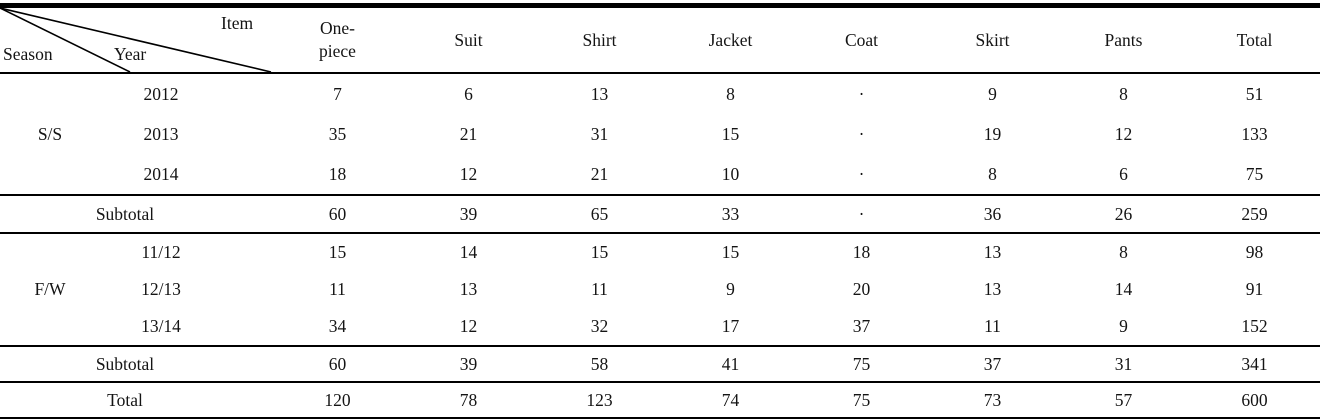  Describe the element at coordinates (660, 327) in the screenshot. I see `row-fw-1314: 13/14 34 12 32 17 37 11 9 152` at that location.